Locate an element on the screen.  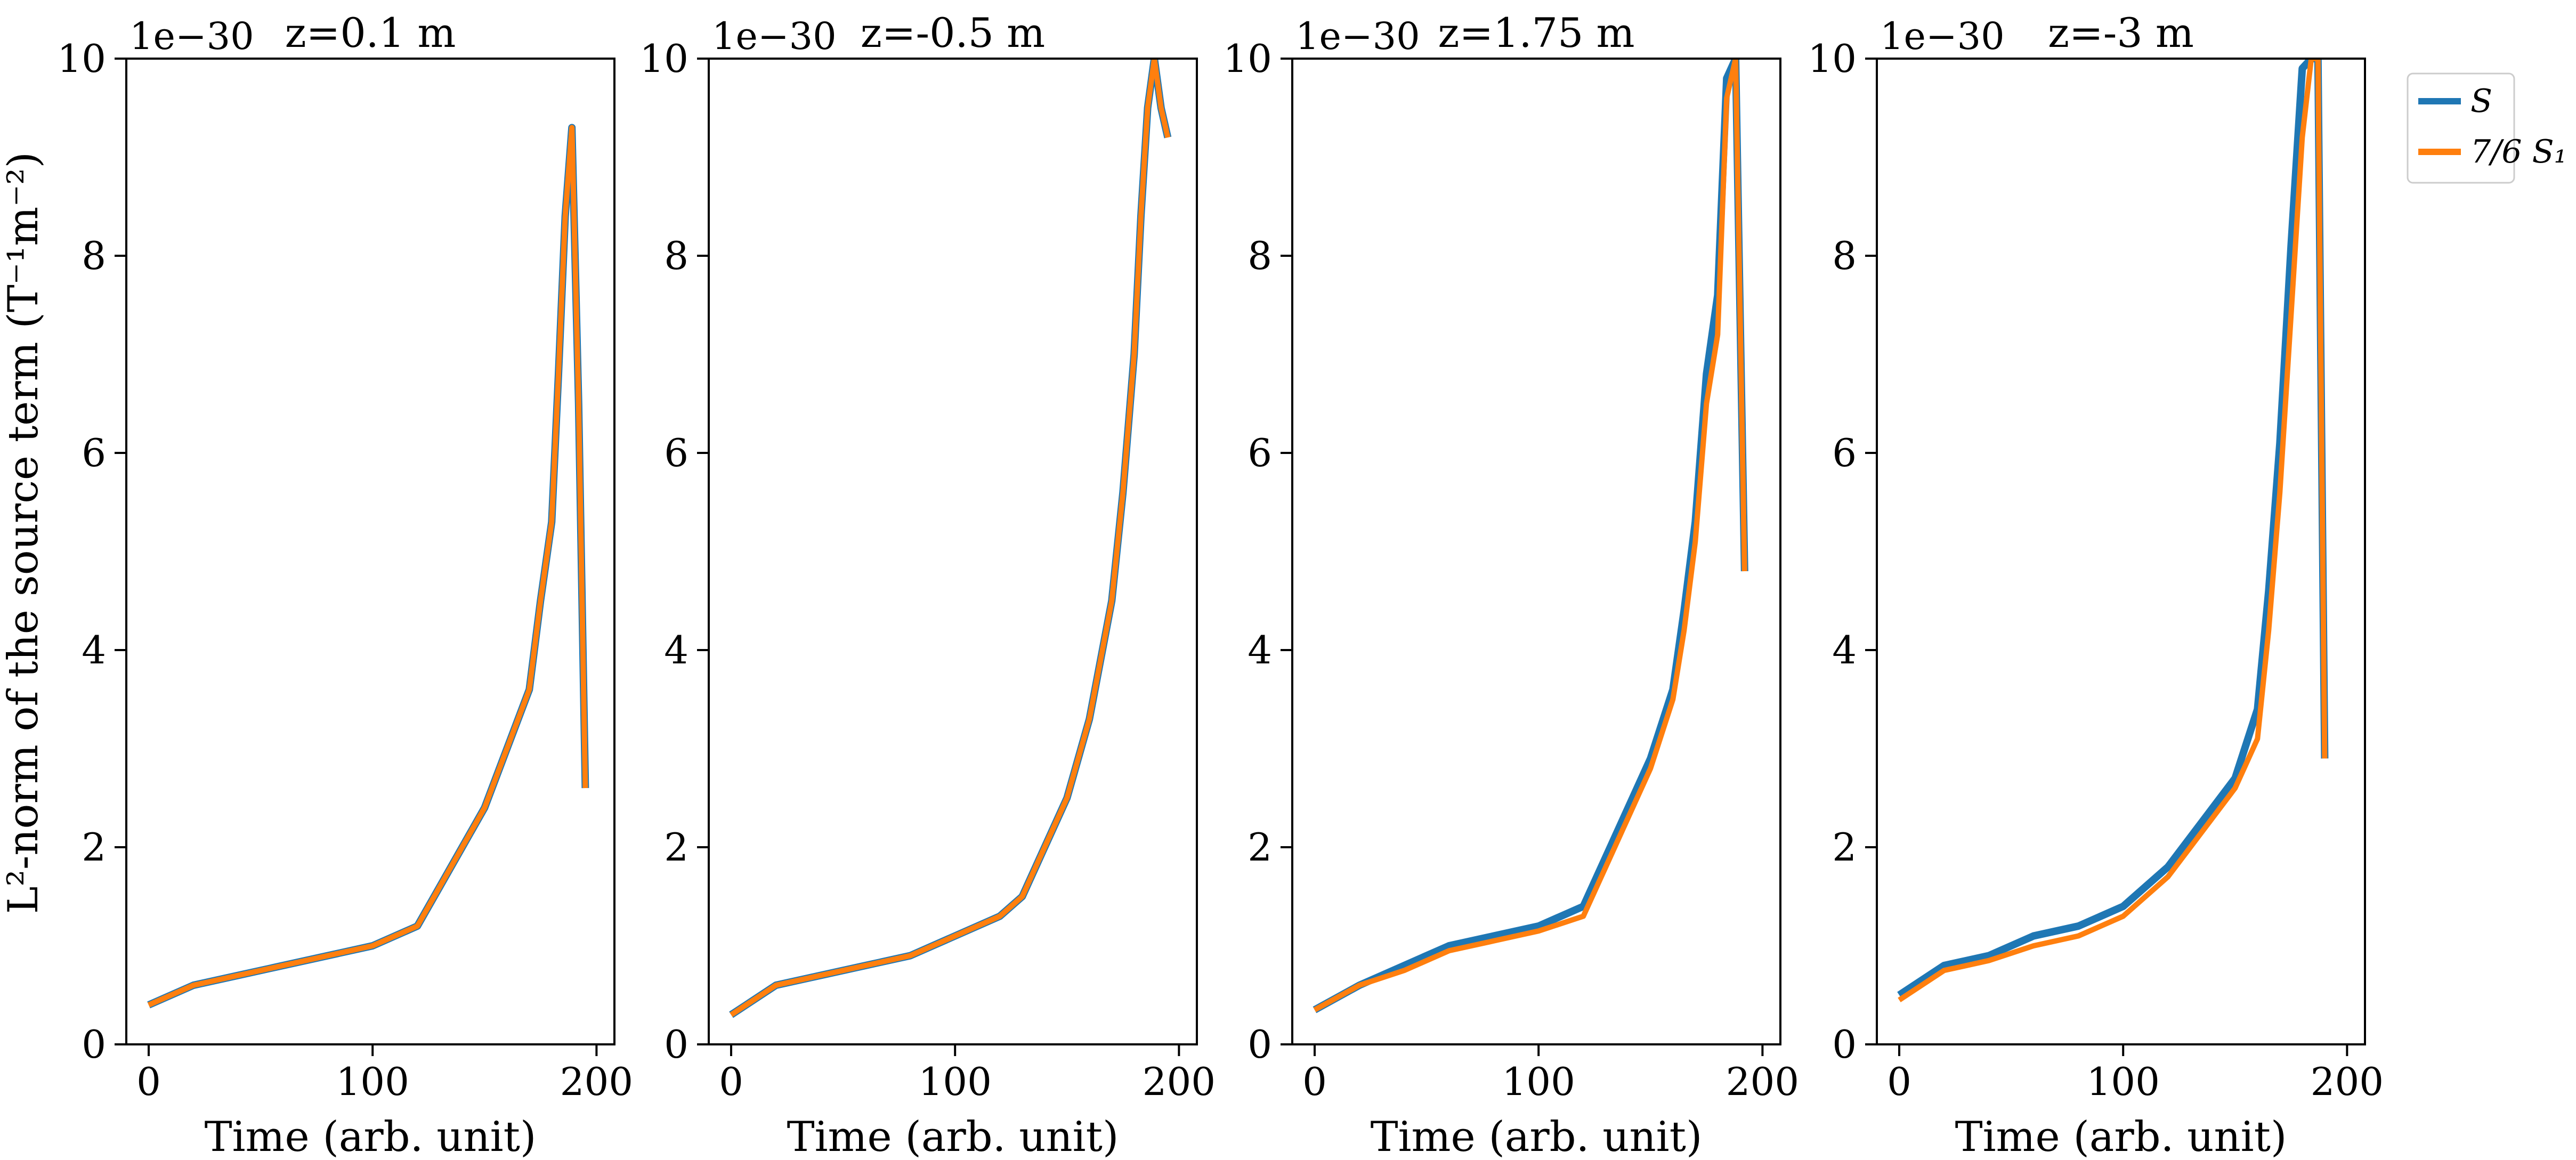
y-axis-label: L²-norm of the source term (T⁻¹m⁻²) is located at coordinates (23, 533).